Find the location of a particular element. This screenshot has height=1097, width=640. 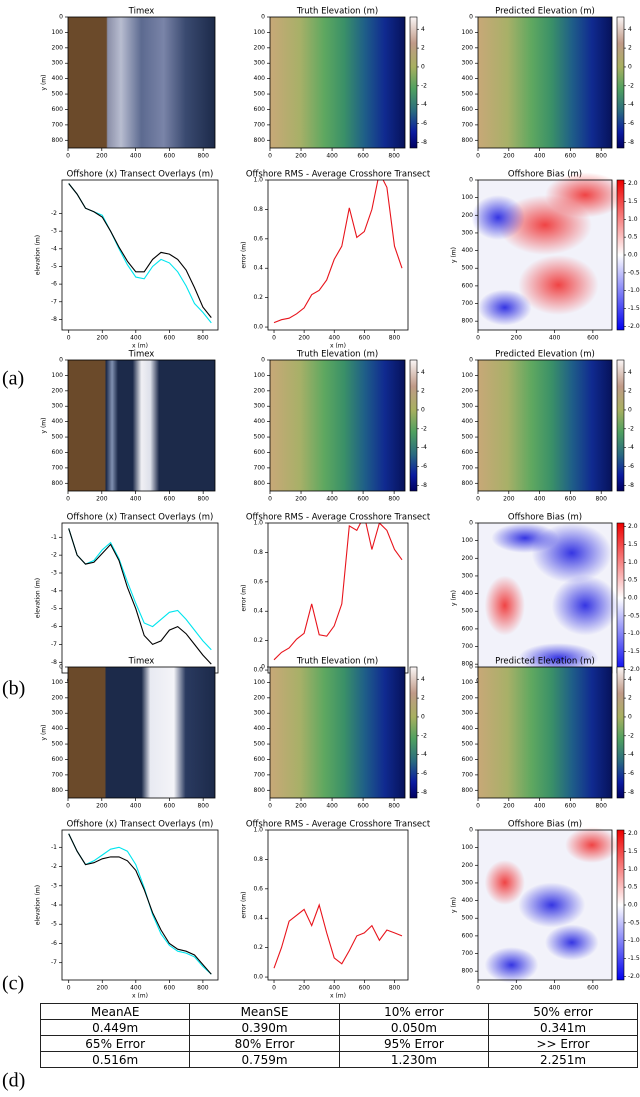

colorbar-tick-label: 0.5 is located at coordinates (633, 887).